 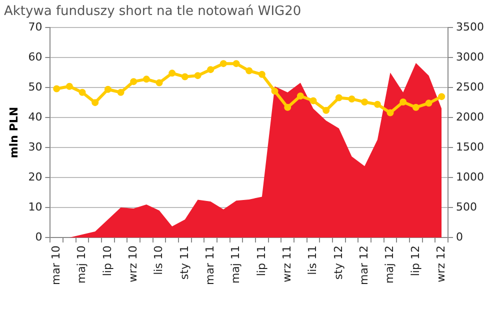 What do you see at coordinates (38, 237) in the screenshot?
I see `y-tick-label: 0` at bounding box center [38, 237].